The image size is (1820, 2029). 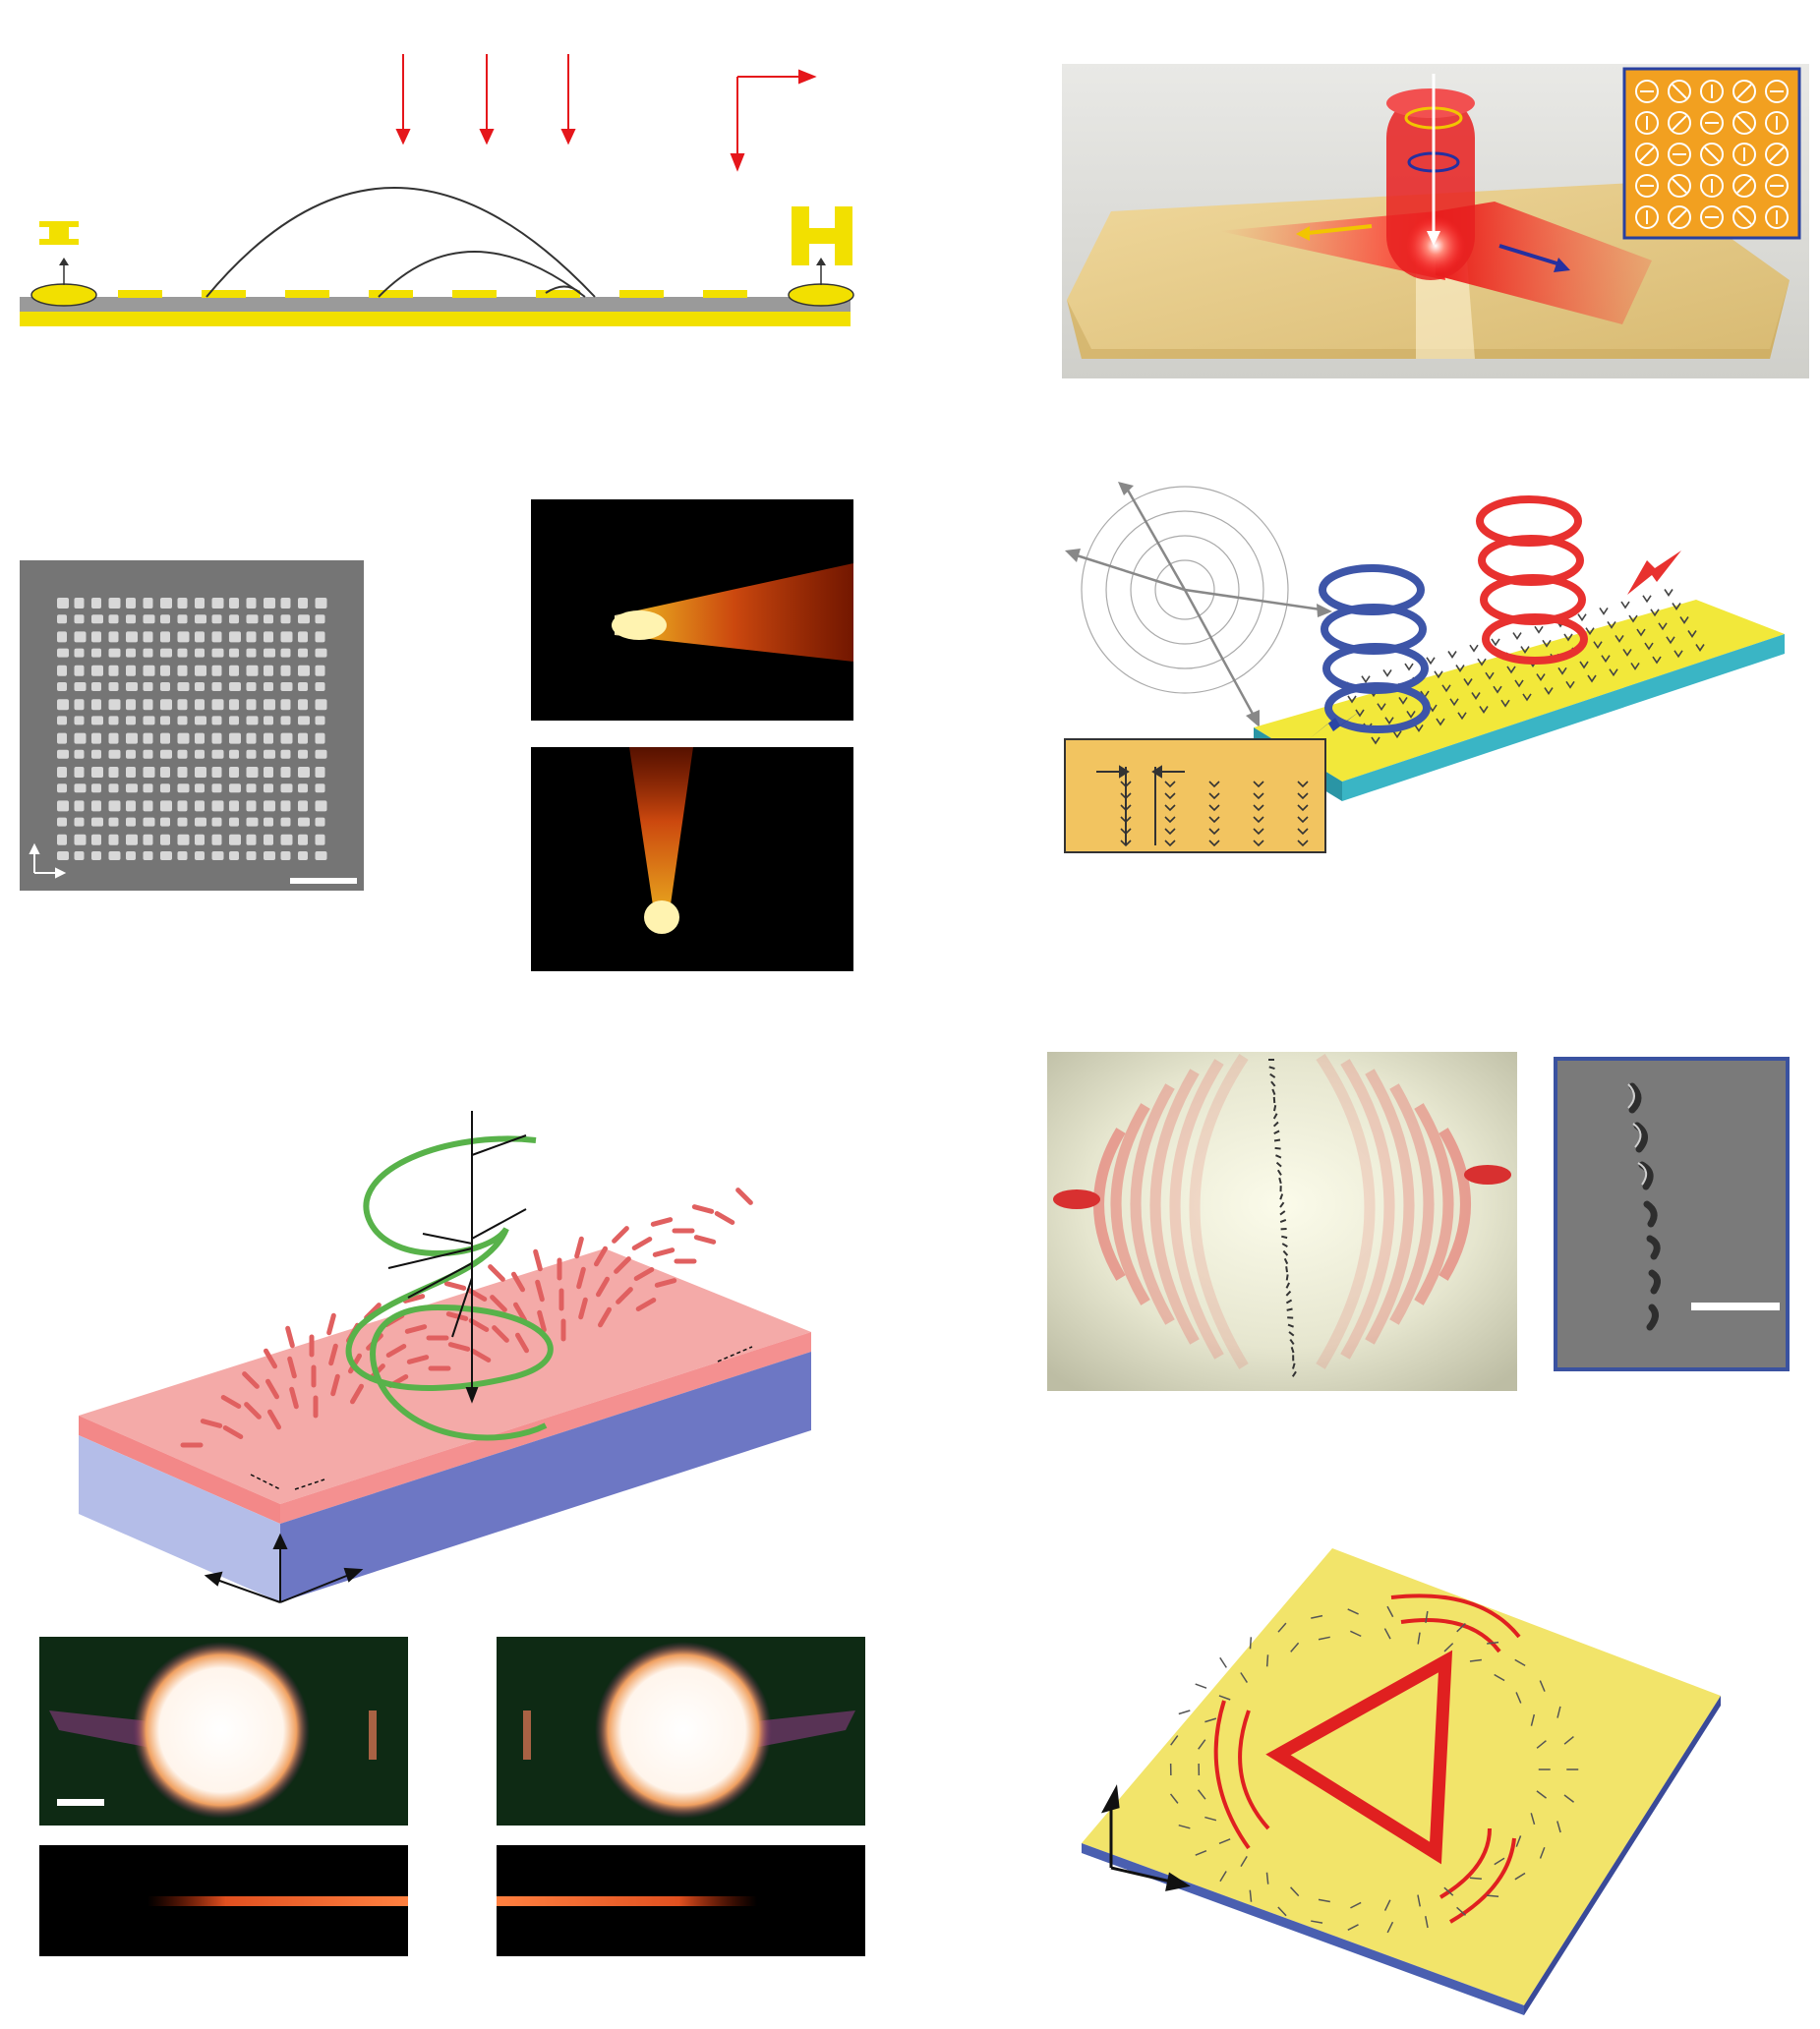 What do you see at coordinates (179, 1518) in the screenshot?
I see `slab-side-left` at bounding box center [179, 1518].